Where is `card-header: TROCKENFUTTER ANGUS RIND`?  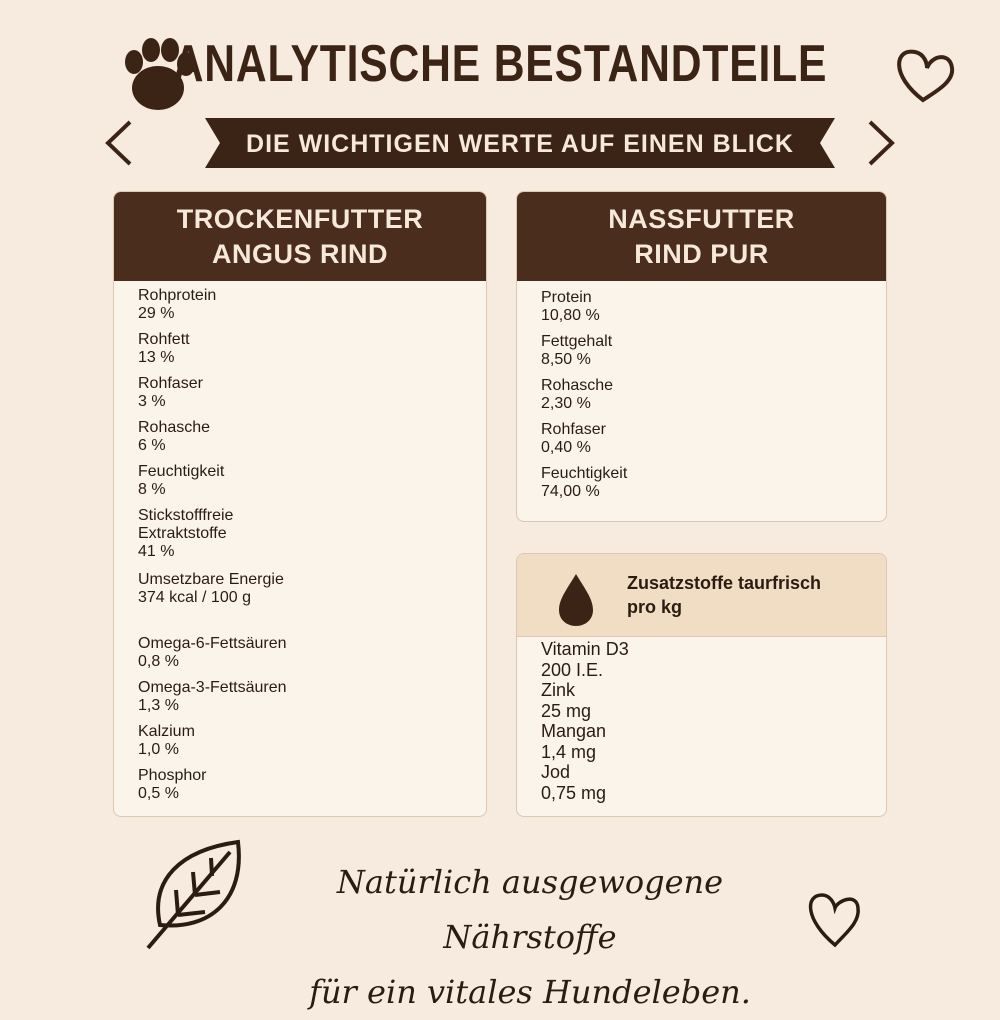 card-header: TROCKENFUTTER ANGUS RIND is located at coordinates (300, 236).